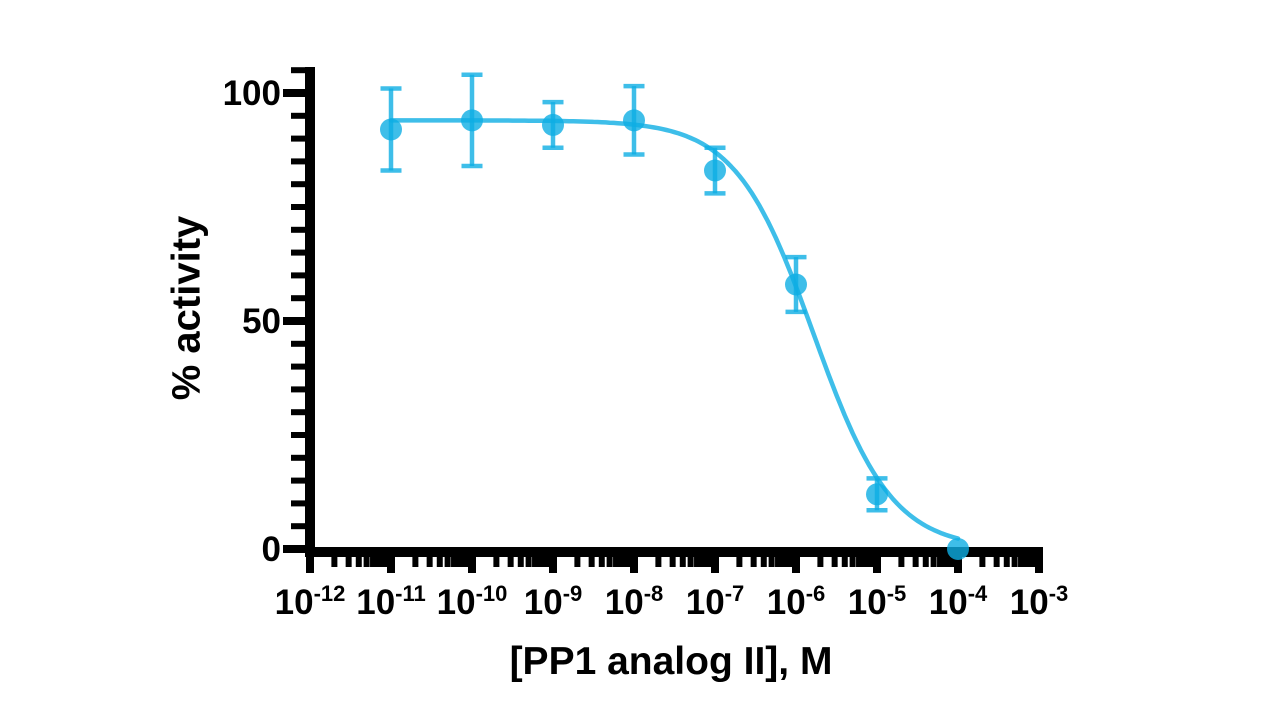 This screenshot has height=720, width=1280. What do you see at coordinates (796, 601) in the screenshot?
I see `x-tick-label: 10⁻⁶` at bounding box center [796, 601].